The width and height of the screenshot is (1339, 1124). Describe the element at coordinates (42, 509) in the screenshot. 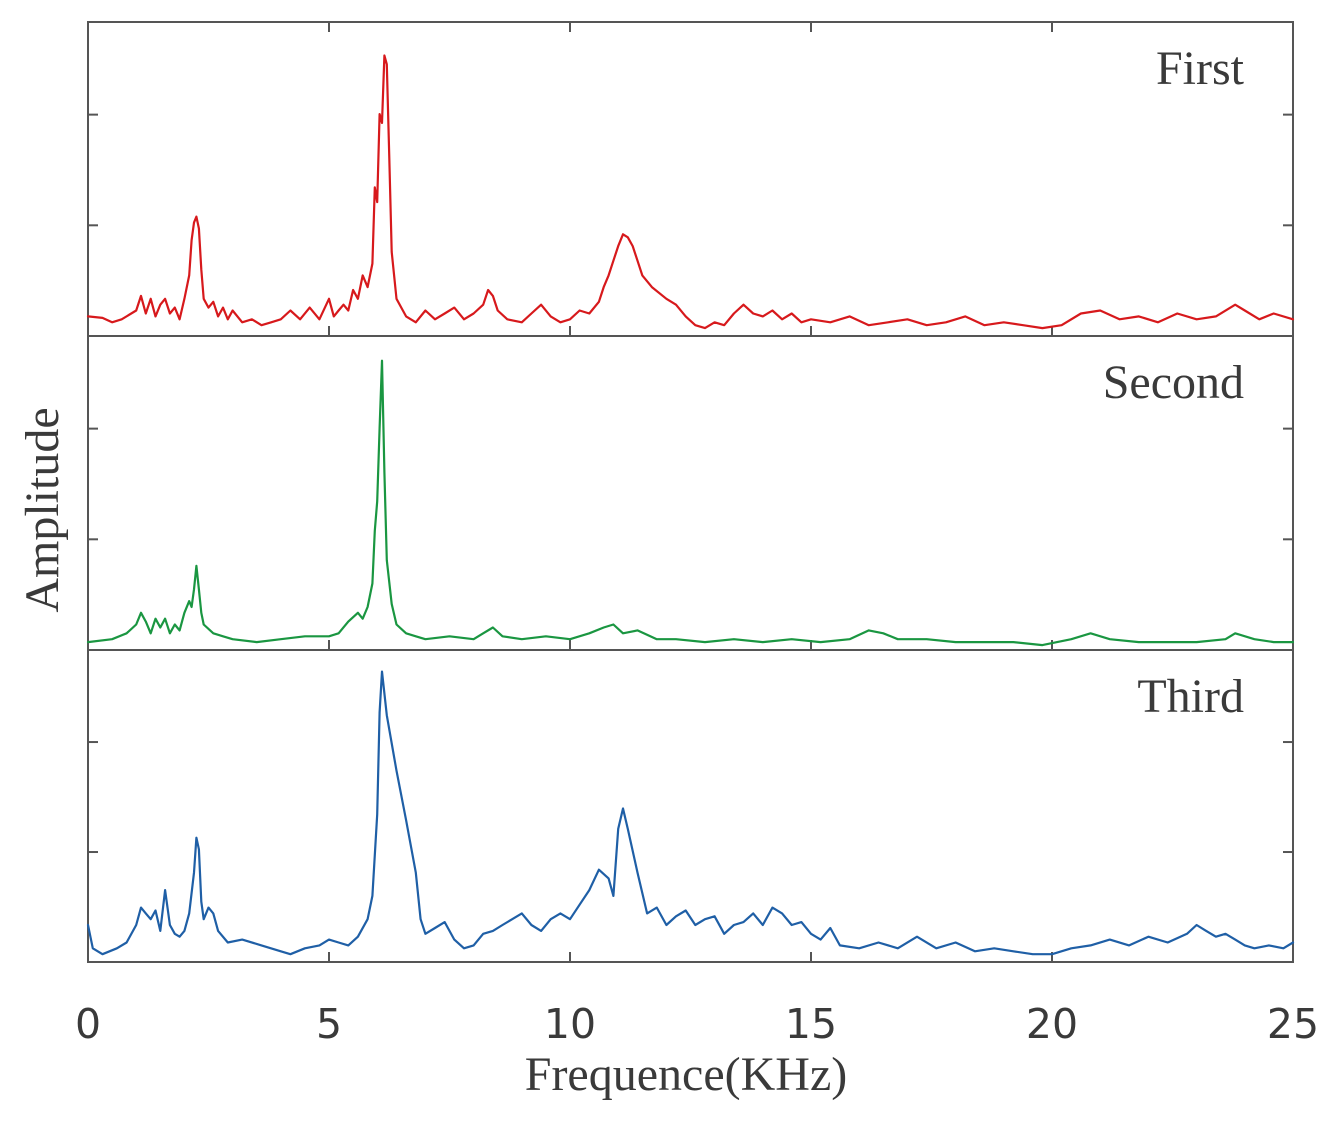

I see `y-axis-label: Amplitude` at that location.